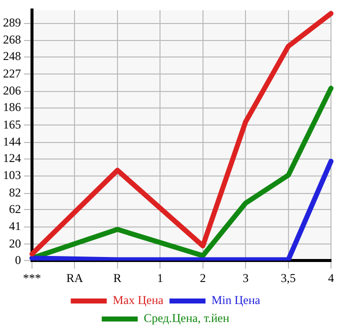 Image resolution: width=345 pixels, height=335 pixels. I want to click on y-tick-label: 268, so click(12, 39).